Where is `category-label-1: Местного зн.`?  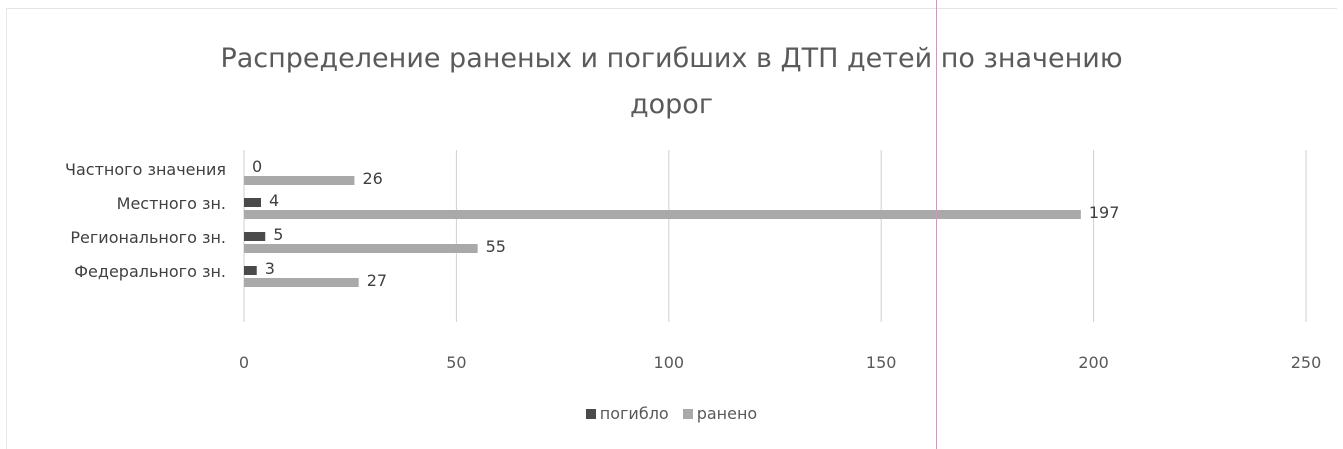
category-label-1: Местного зн. is located at coordinates (171, 203).